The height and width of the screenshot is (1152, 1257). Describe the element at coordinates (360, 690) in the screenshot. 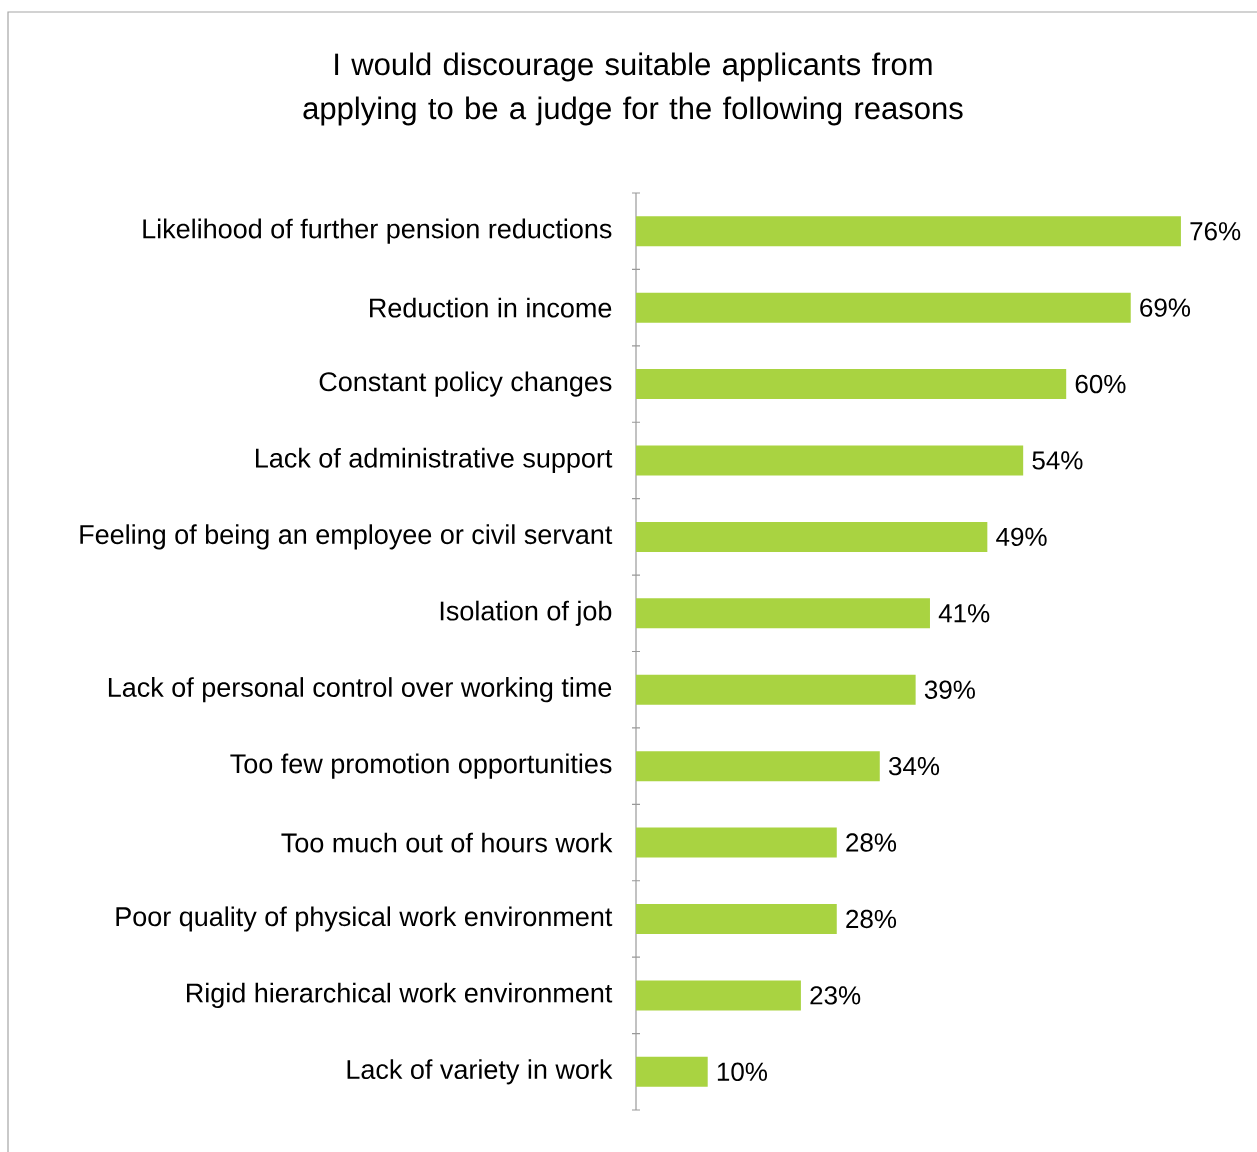

I see `y-tick-label: Lack of personal control over working time` at that location.